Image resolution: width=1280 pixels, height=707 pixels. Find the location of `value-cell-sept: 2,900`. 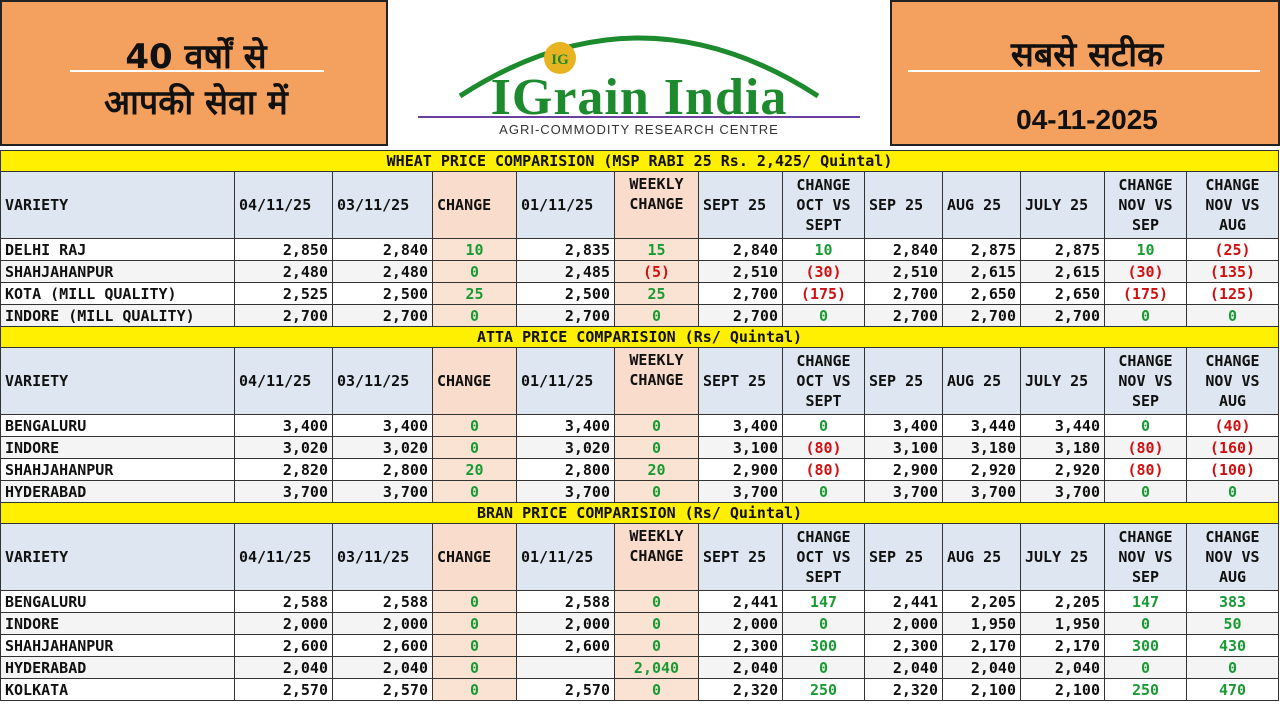

value-cell-sept: 2,900 is located at coordinates (740, 469).